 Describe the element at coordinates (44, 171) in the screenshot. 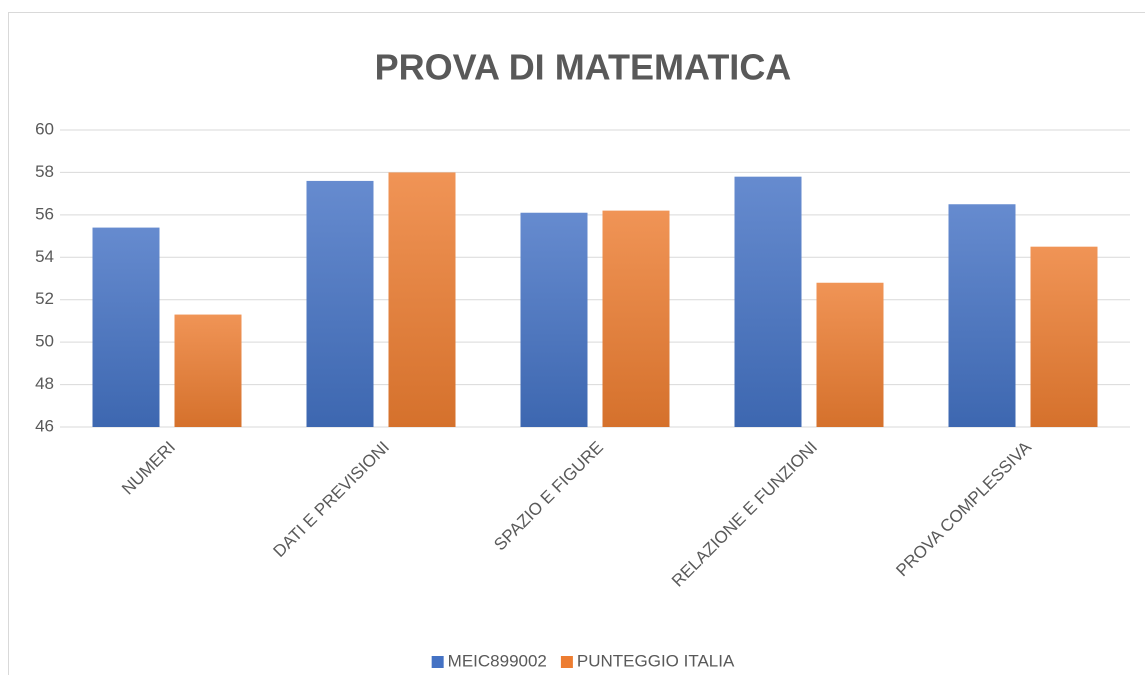

I see `y-tick-label: 58` at that location.